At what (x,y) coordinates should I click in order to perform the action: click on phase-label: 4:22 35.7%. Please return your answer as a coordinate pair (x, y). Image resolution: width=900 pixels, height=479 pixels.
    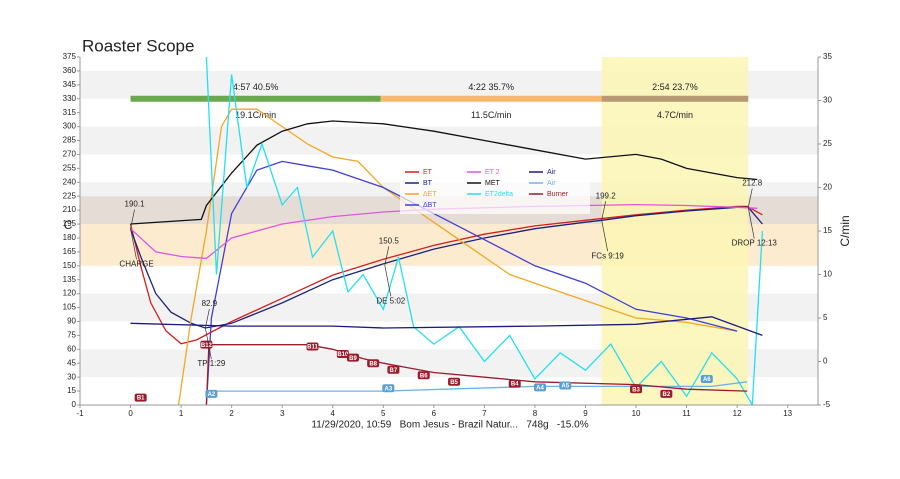
    Looking at the image, I should click on (491, 87).